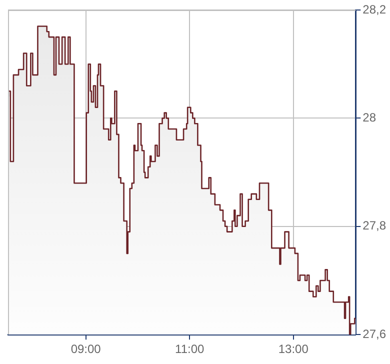 The width and height of the screenshot is (390, 364). Describe the element at coordinates (369, 117) in the screenshot. I see `y-tick-label: 28` at that location.